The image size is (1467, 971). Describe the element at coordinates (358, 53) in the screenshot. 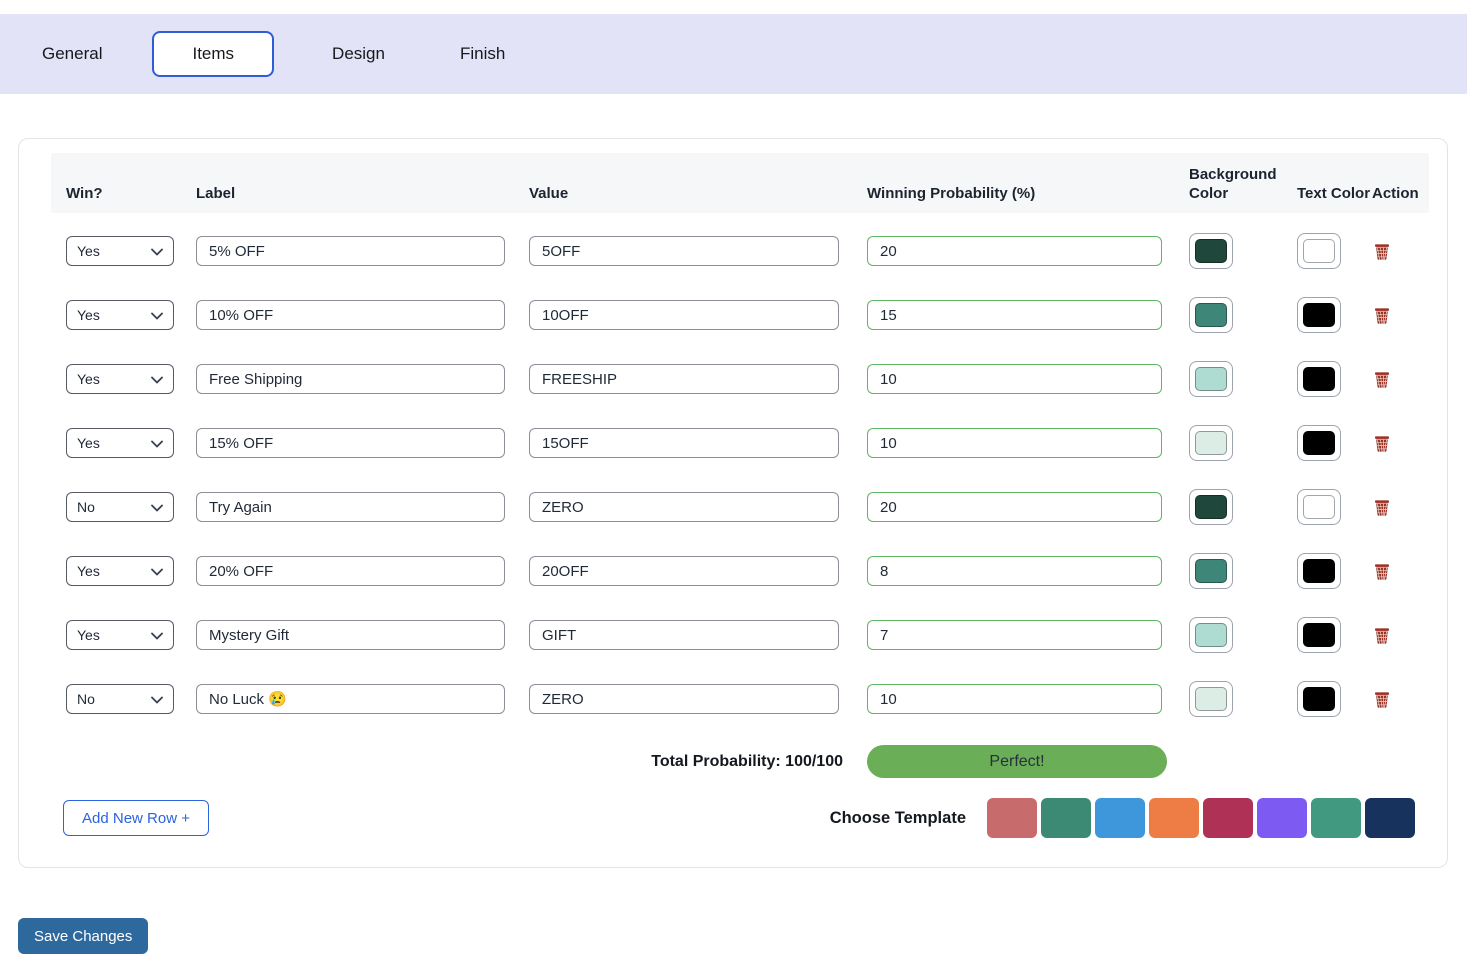

I see `tab-design: Design` at that location.